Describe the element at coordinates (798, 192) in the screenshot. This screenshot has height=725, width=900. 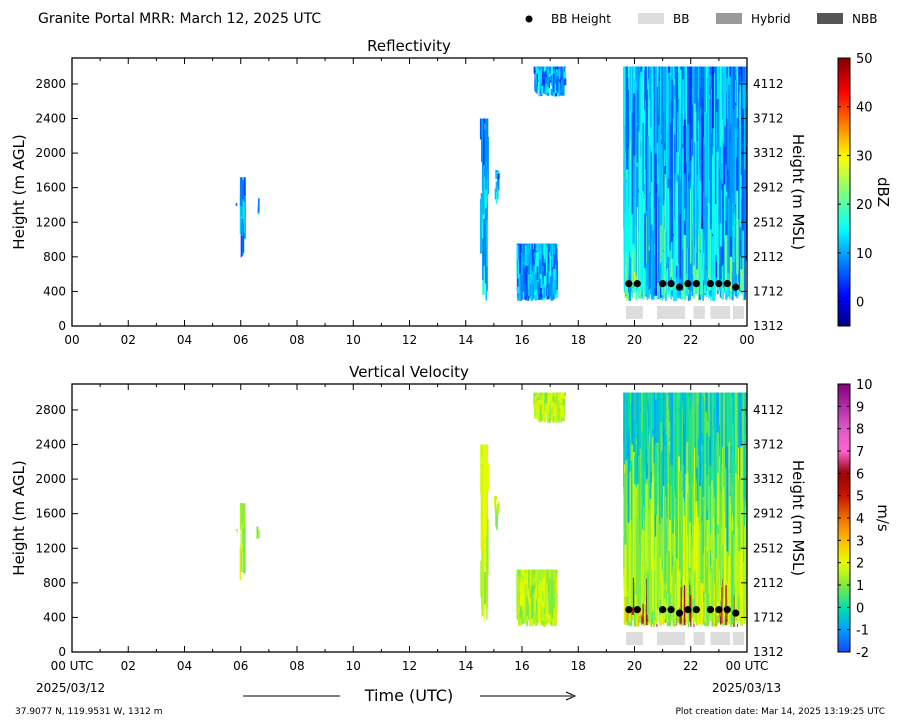
I see `reflectivity-y-right-label: Height (m MSL)` at that location.